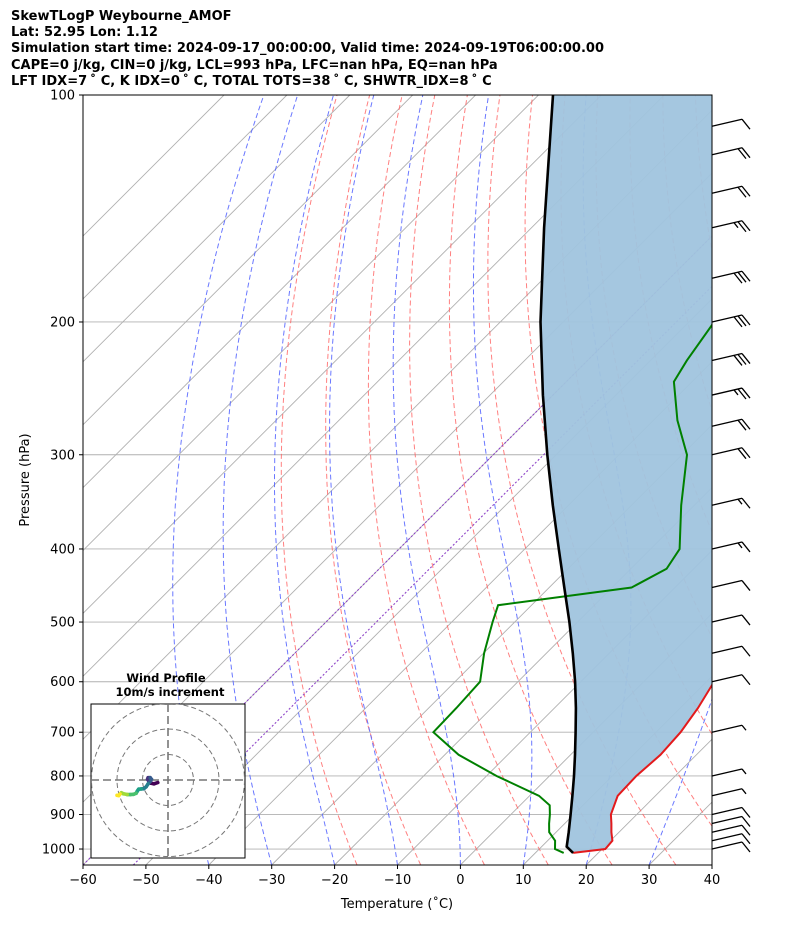  Describe the element at coordinates (397, 880) in the screenshot. I see `x-tick-label: −10` at that location.